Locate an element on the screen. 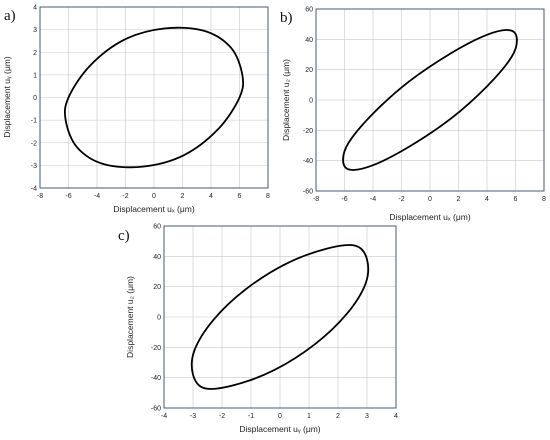  y-tick-label: 1 is located at coordinates (35, 75).